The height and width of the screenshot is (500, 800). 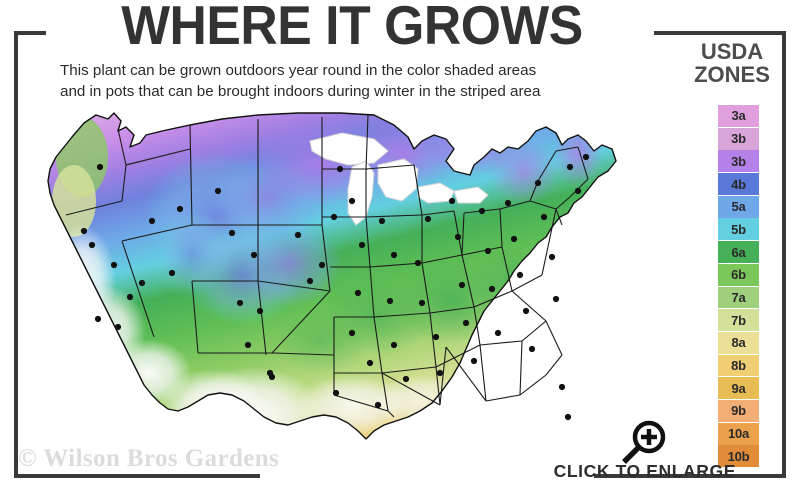 I want to click on frame-bottom-left-segment, so click(x=137, y=476).